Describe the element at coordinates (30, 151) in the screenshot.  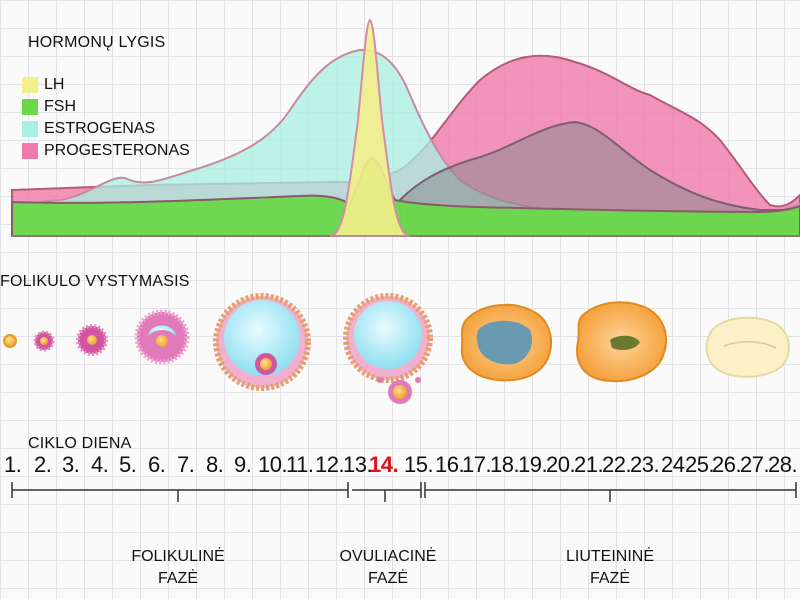
I see `progesterone-swatch` at that location.